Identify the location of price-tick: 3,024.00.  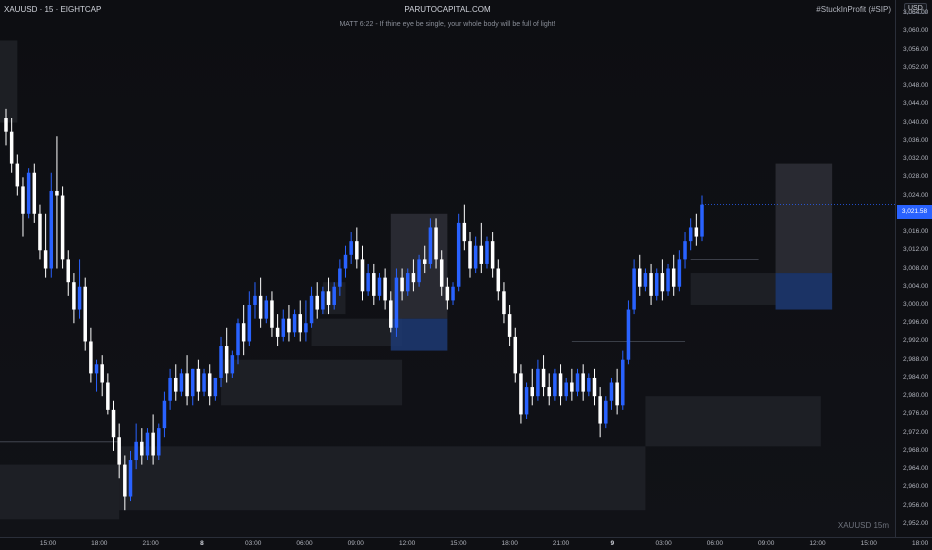
(916, 195).